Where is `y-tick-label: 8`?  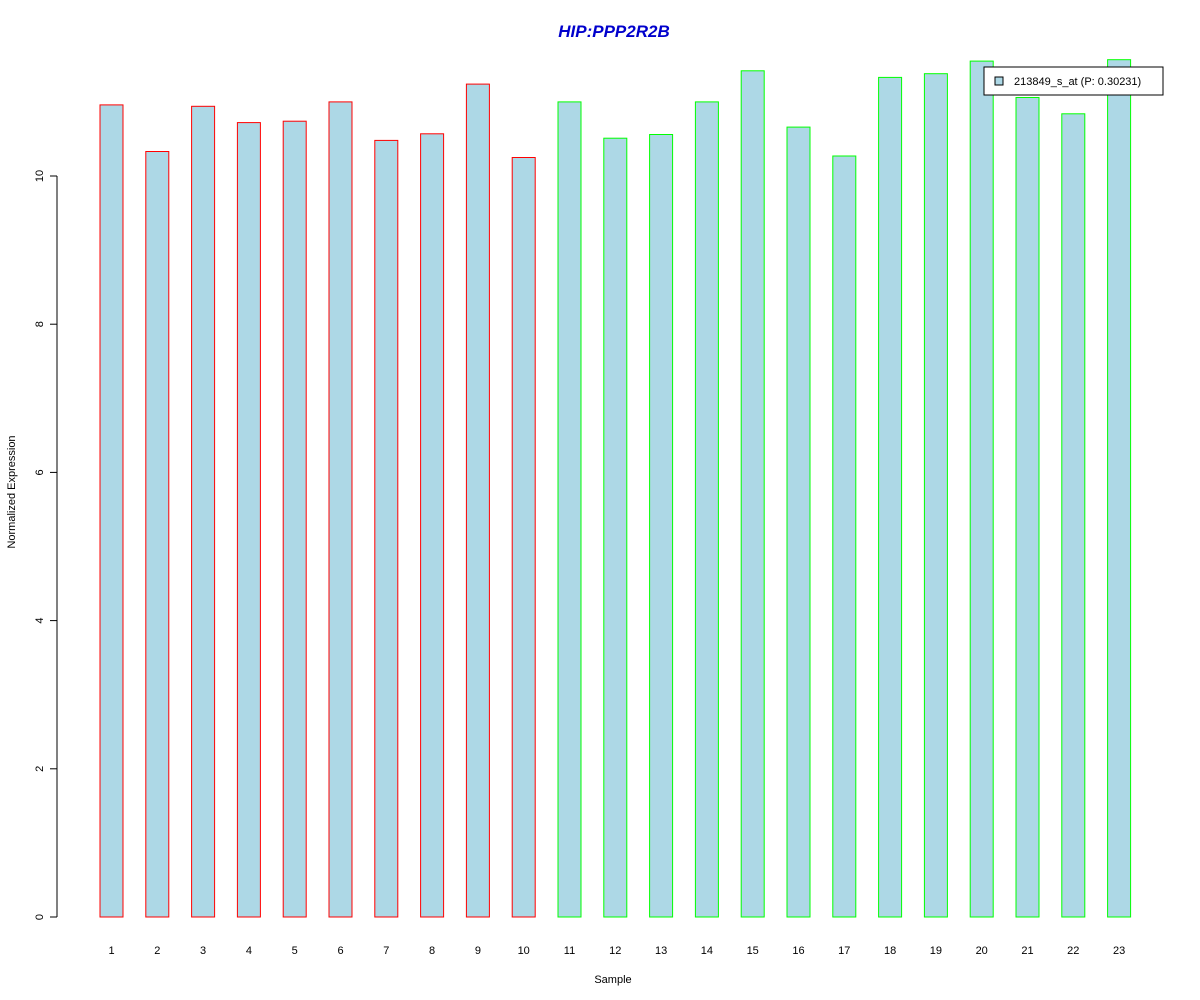
y-tick-label: 8 is located at coordinates (40, 324).